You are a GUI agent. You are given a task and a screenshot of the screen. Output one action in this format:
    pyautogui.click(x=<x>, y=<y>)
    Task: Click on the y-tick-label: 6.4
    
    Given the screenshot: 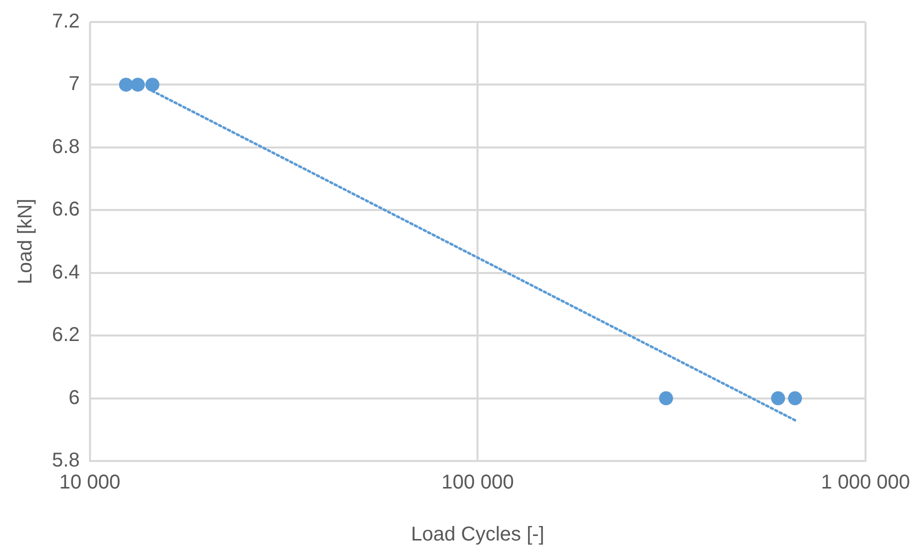 What is the action you would take?
    pyautogui.click(x=66, y=272)
    